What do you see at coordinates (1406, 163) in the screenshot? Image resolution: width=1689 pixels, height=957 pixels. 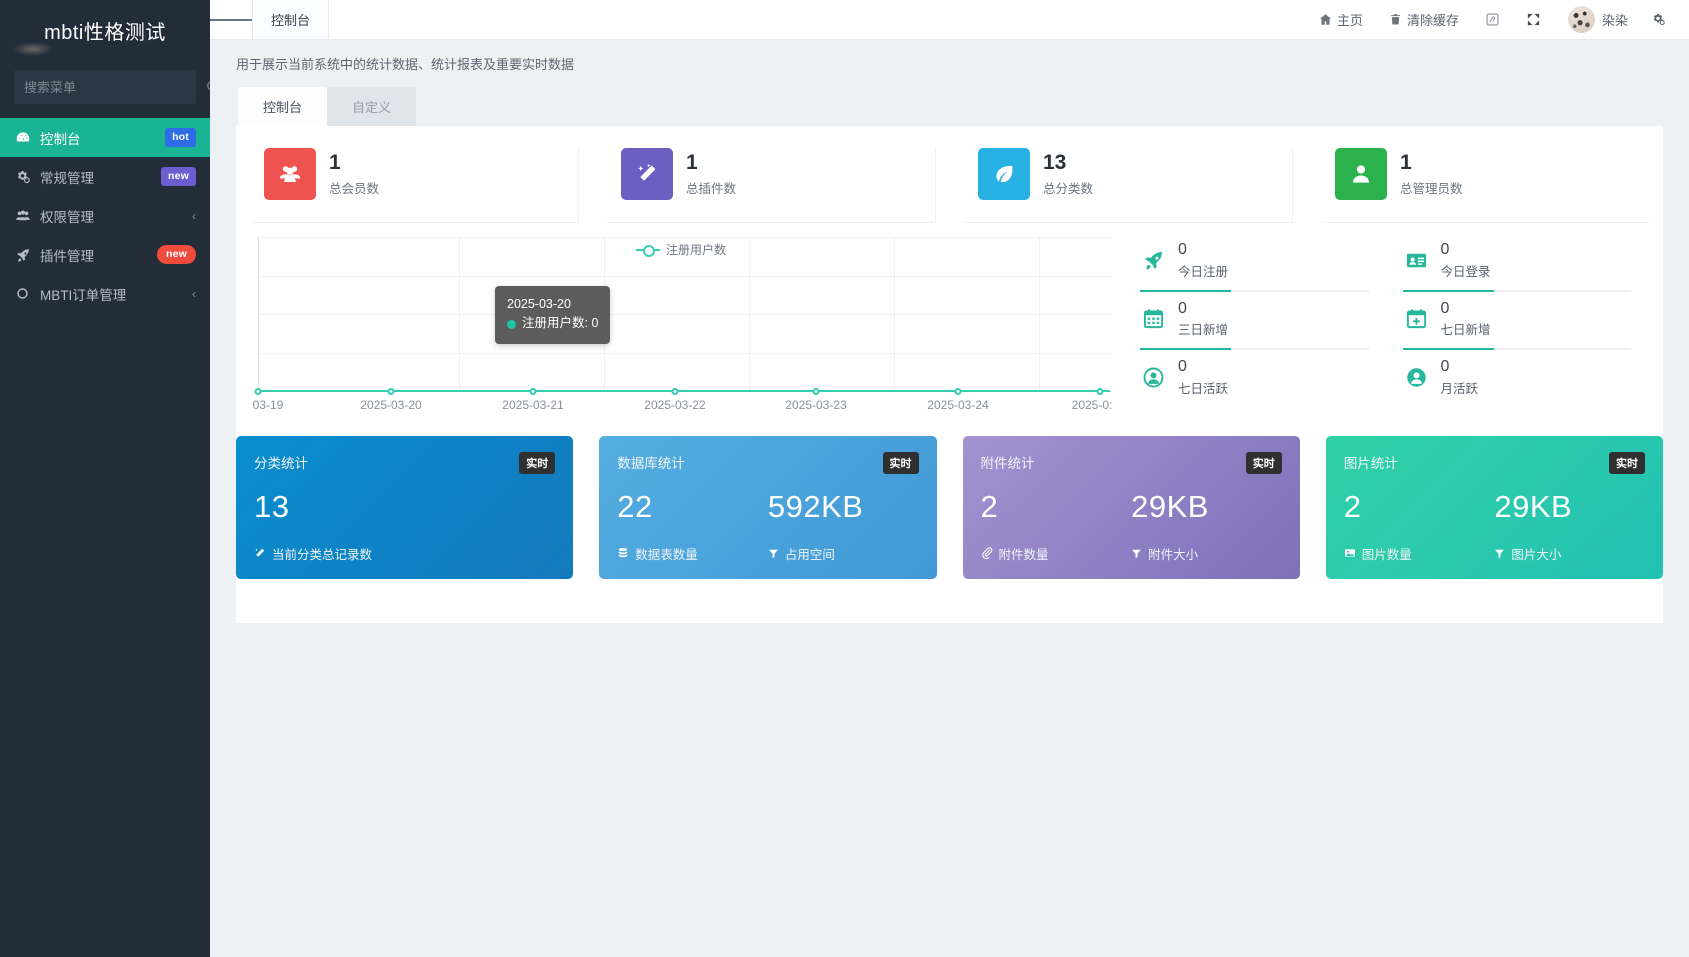 I see `kpi-value: 1` at bounding box center [1406, 163].